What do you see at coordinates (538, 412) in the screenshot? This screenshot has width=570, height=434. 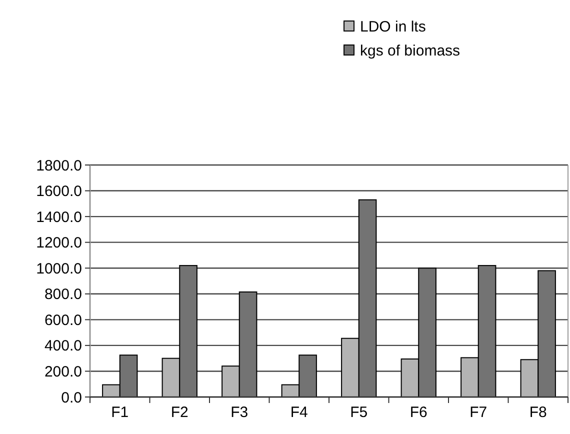 I see `x-tick-label: F8` at bounding box center [538, 412].